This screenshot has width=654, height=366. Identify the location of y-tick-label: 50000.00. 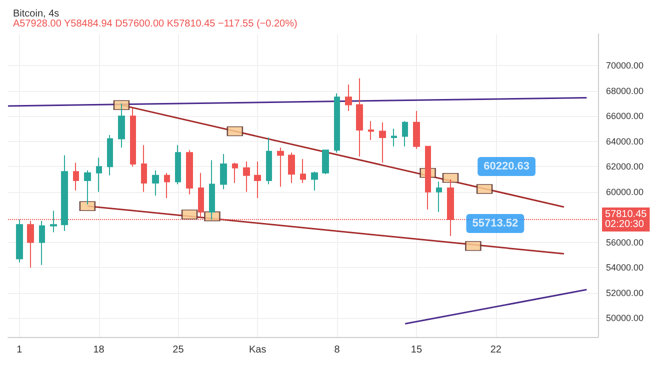
(625, 318).